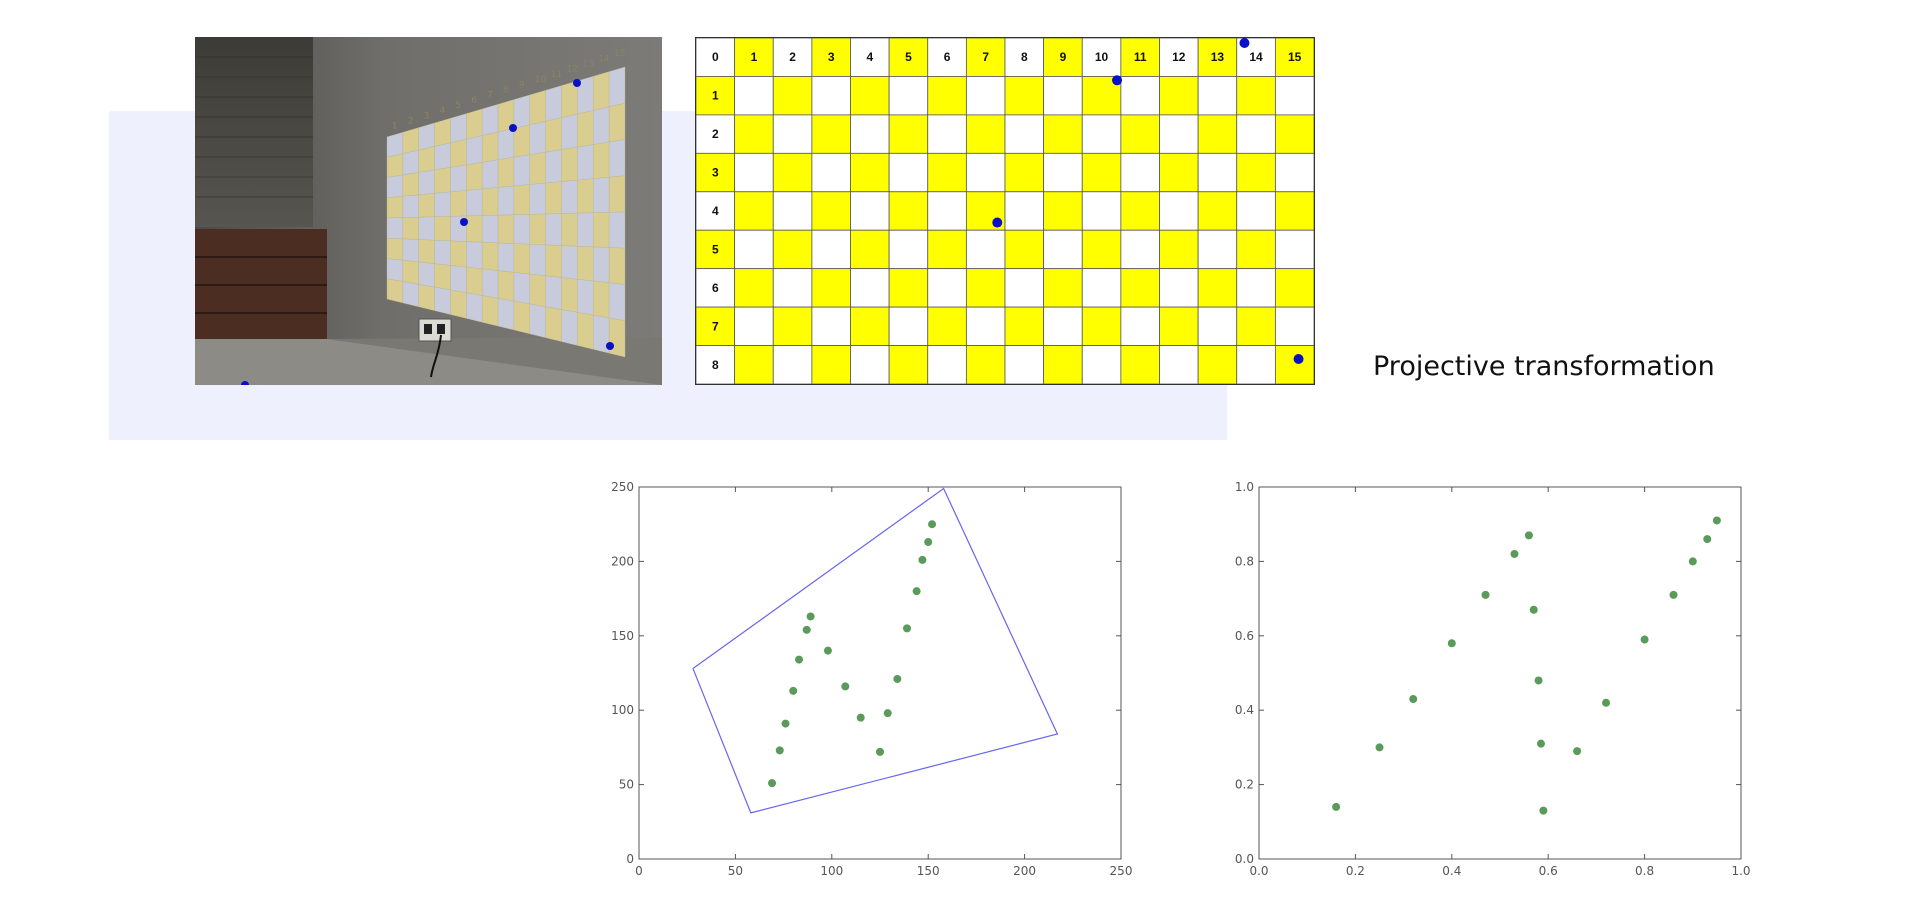  What do you see at coordinates (522, 85) in the screenshot?
I see `wall-number-9: 9` at bounding box center [522, 85].